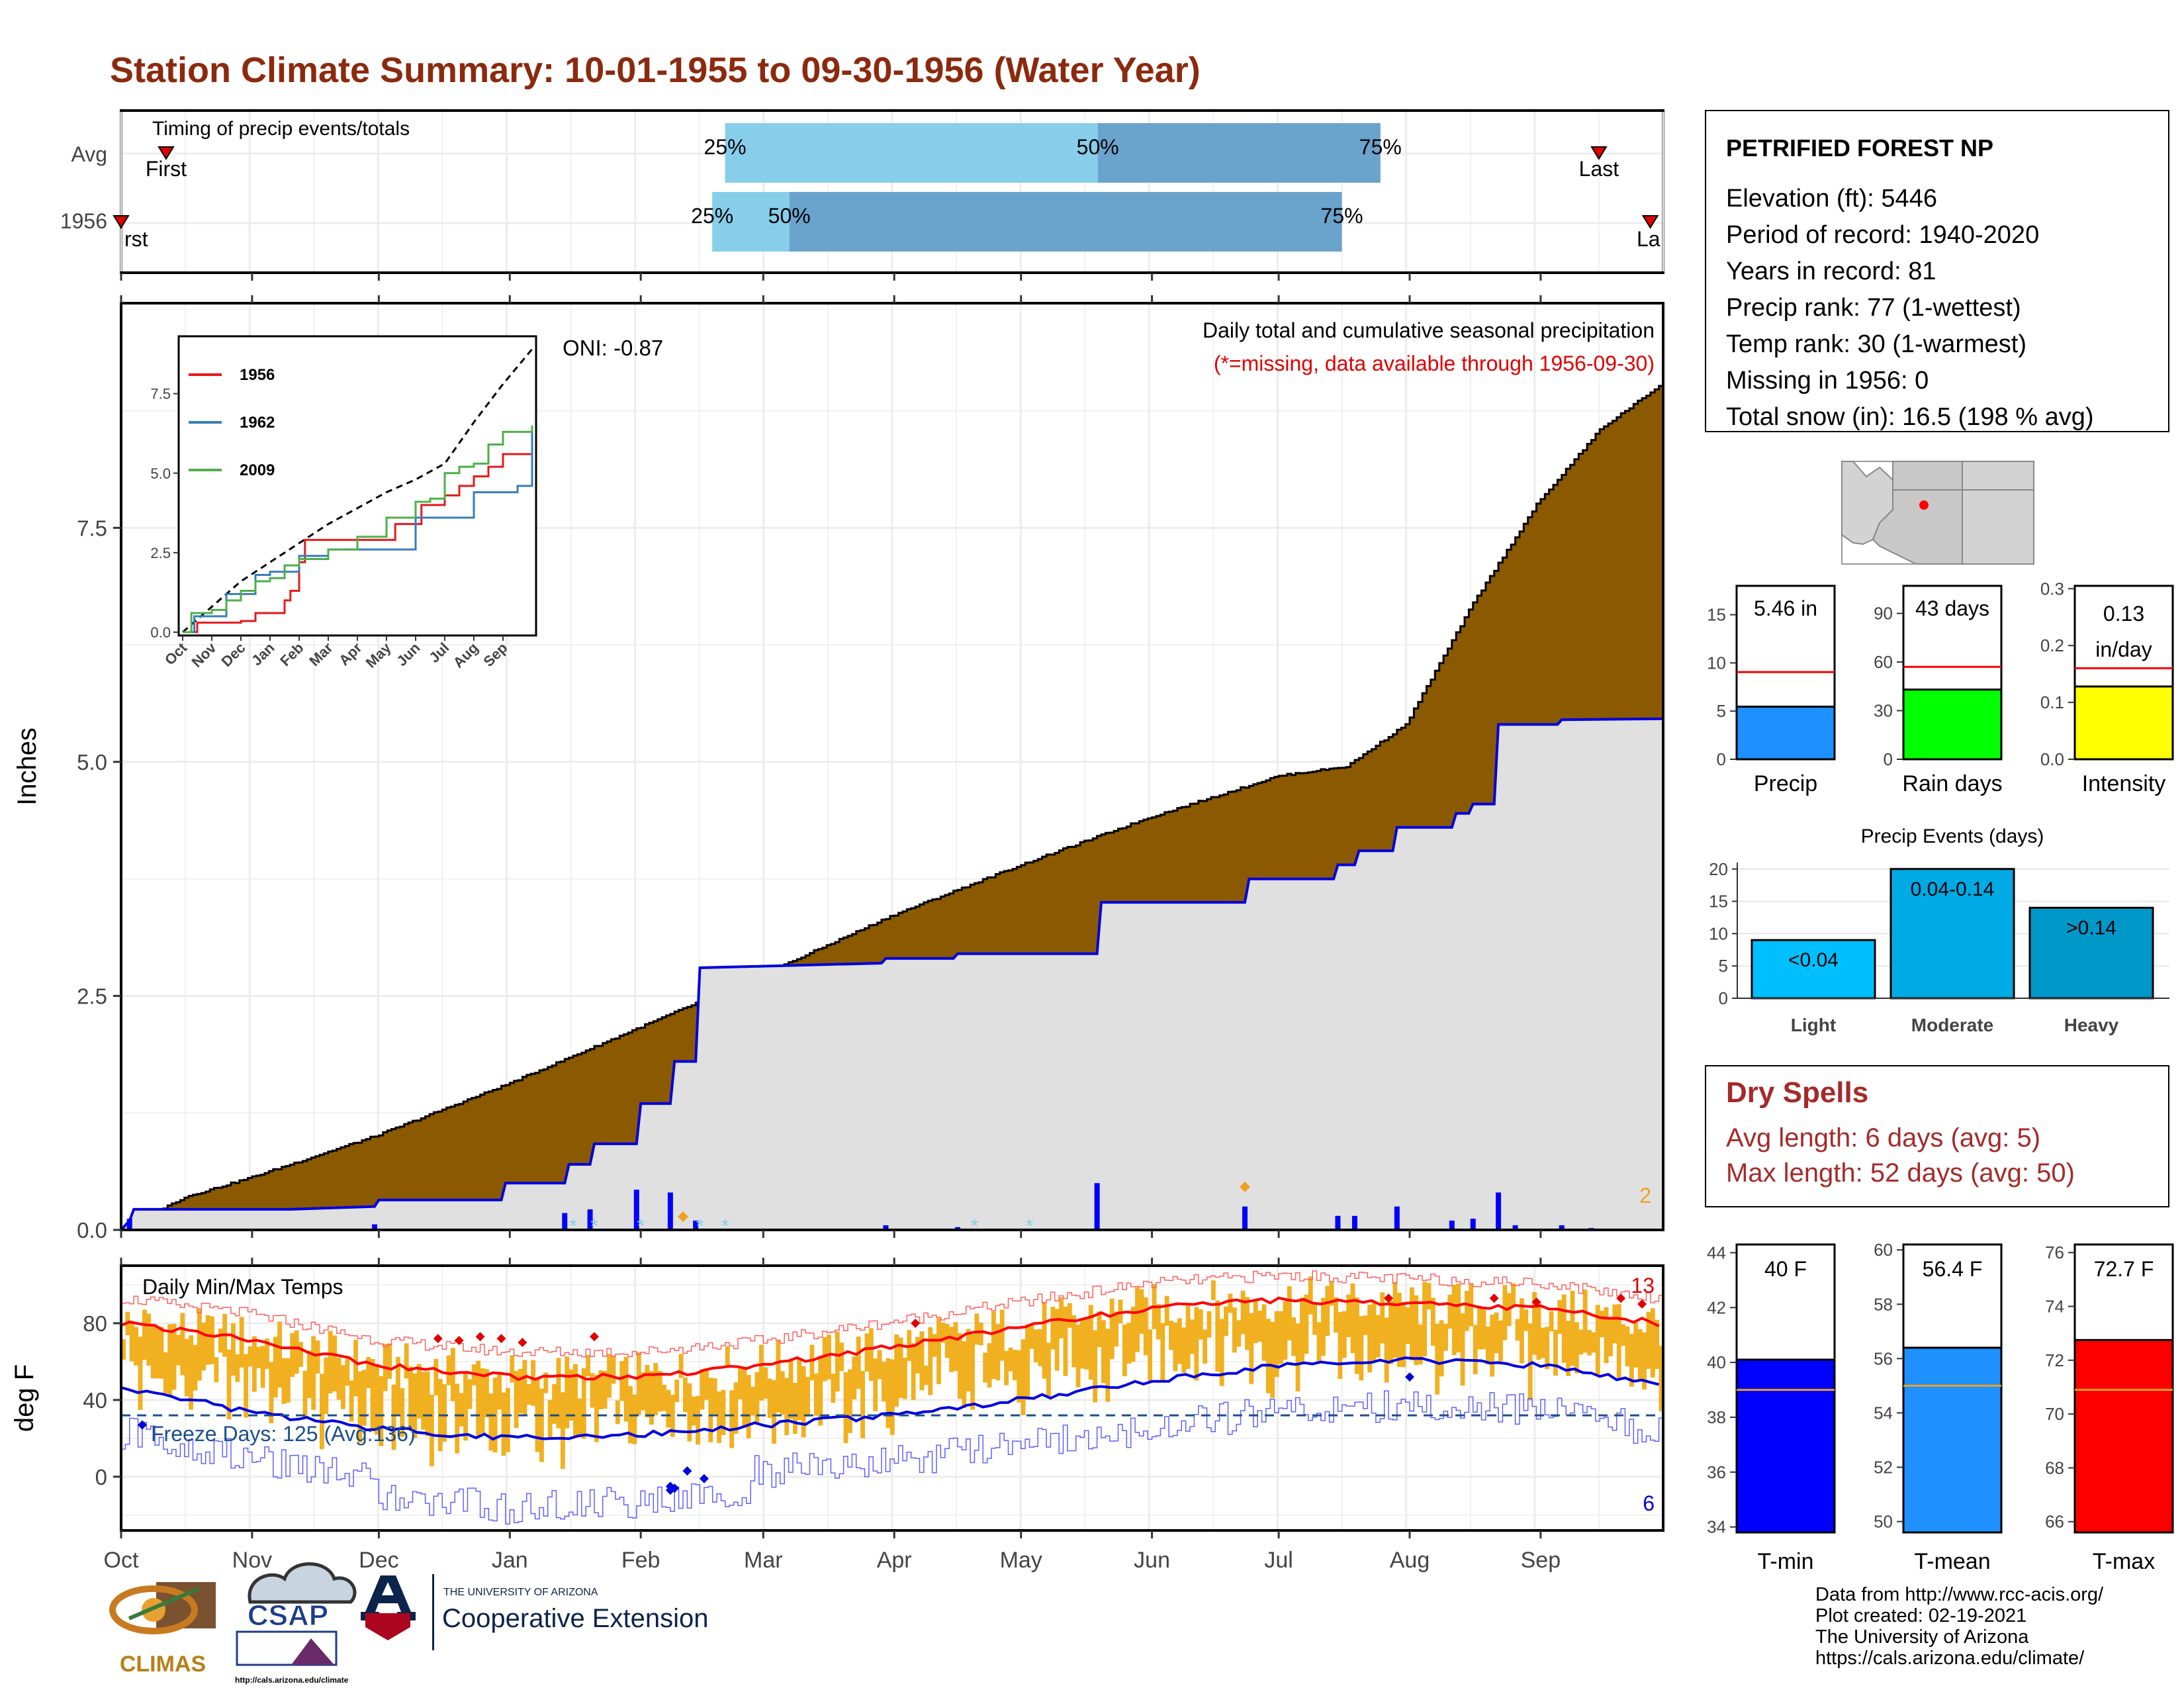  Describe the element at coordinates (358, 529) in the screenshot. I see `inset-series-2009` at that location.